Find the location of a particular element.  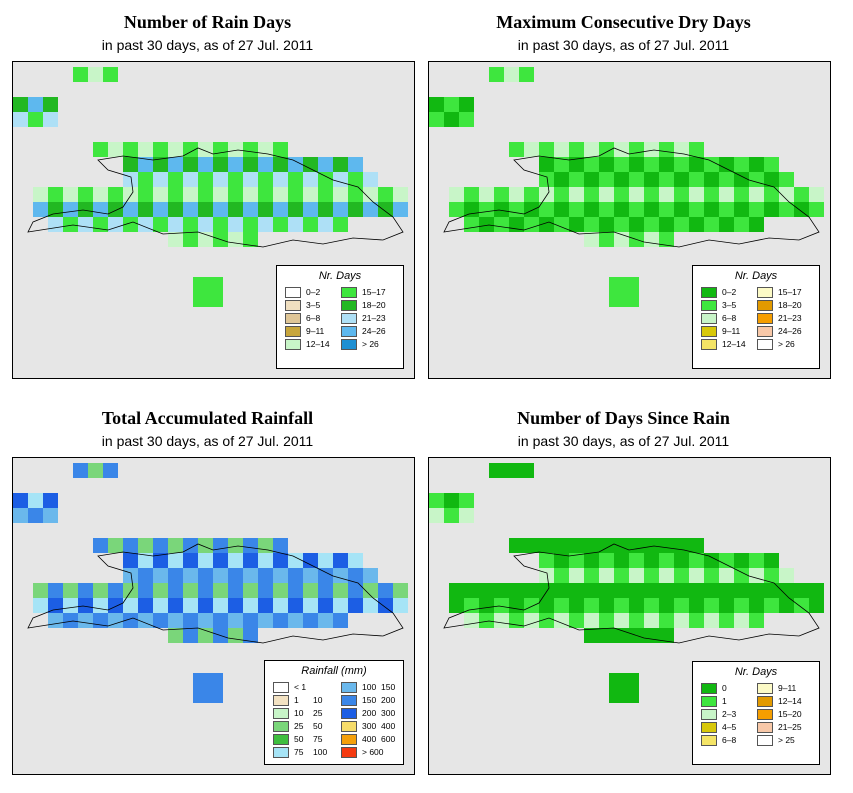

legend-item: 0 is located at coordinates (731, 688).